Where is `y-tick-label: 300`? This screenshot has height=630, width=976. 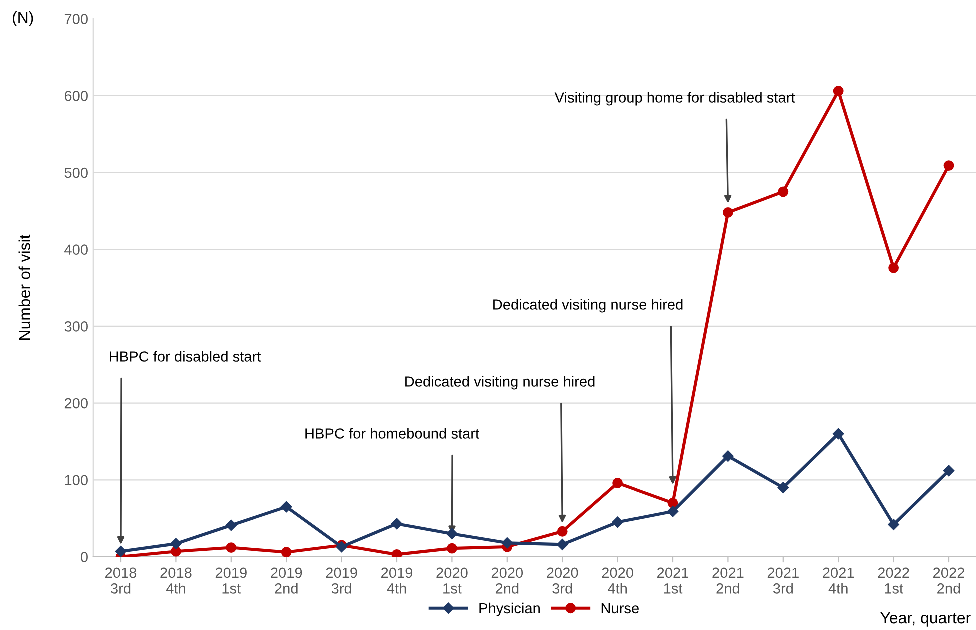 y-tick-label: 300 is located at coordinates (76, 327).